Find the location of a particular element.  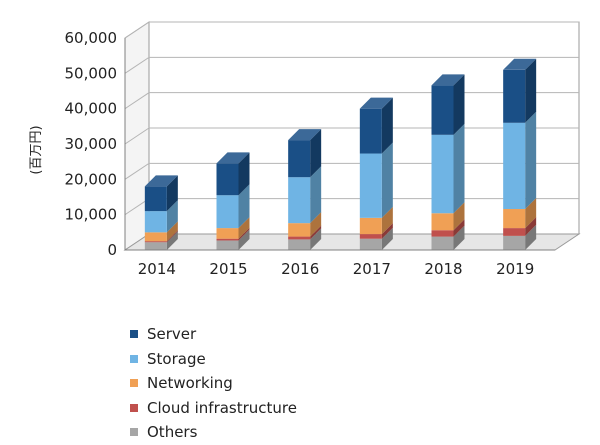

legend-label: Storage is located at coordinates (176, 358).